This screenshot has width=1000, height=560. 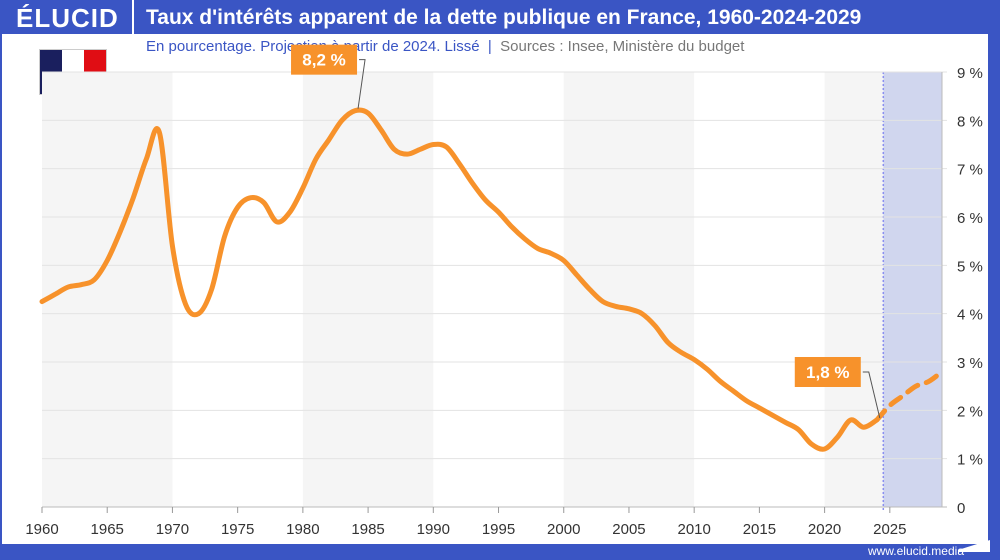 What do you see at coordinates (961, 508) in the screenshot?
I see `y-tick-label: 0` at bounding box center [961, 508].